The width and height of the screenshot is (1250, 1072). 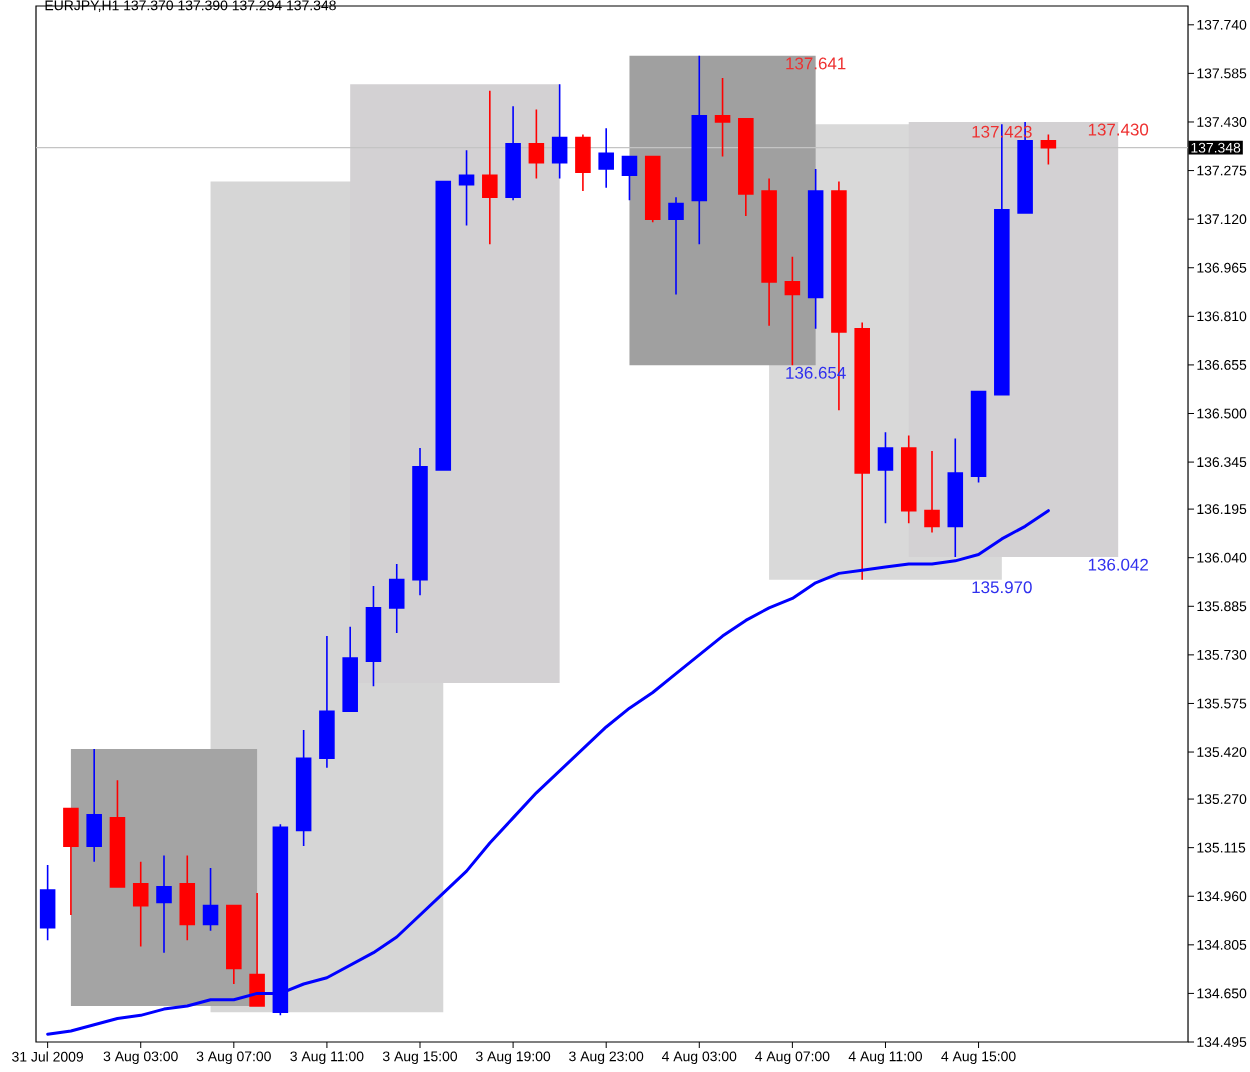 I want to click on annotation: 135.970, so click(x=1002, y=587).